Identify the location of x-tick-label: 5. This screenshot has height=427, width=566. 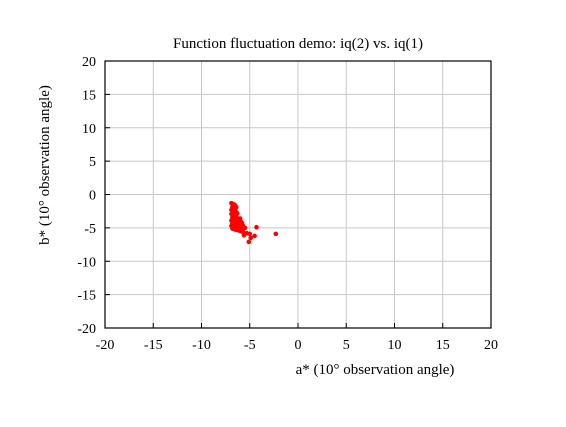
(346, 345).